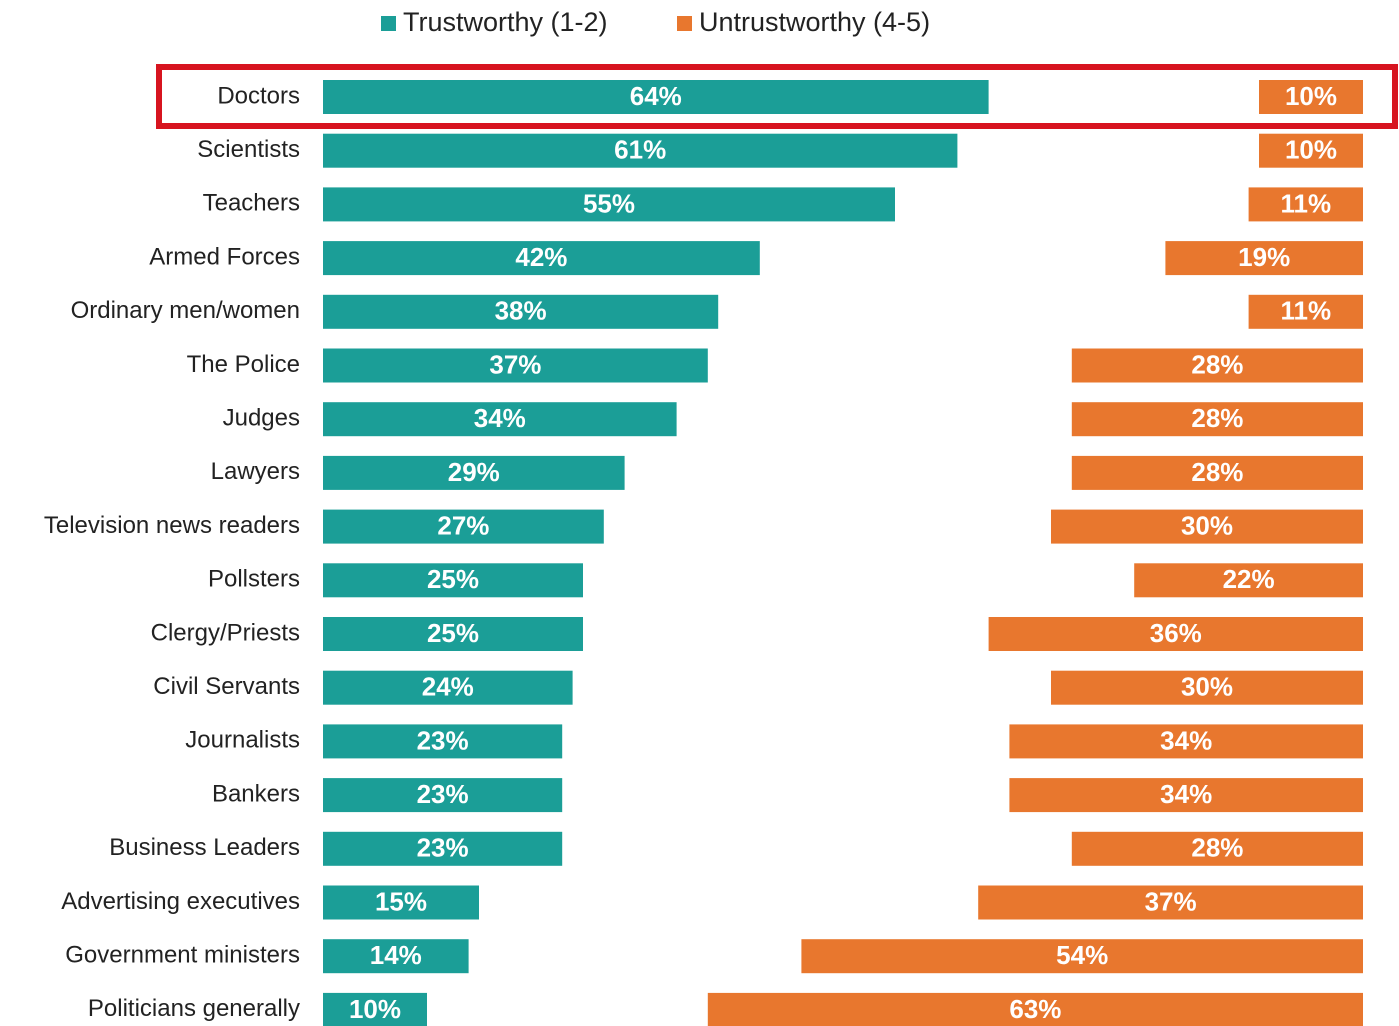 The height and width of the screenshot is (1026, 1399). I want to click on value-label: 19%, so click(1264, 257).